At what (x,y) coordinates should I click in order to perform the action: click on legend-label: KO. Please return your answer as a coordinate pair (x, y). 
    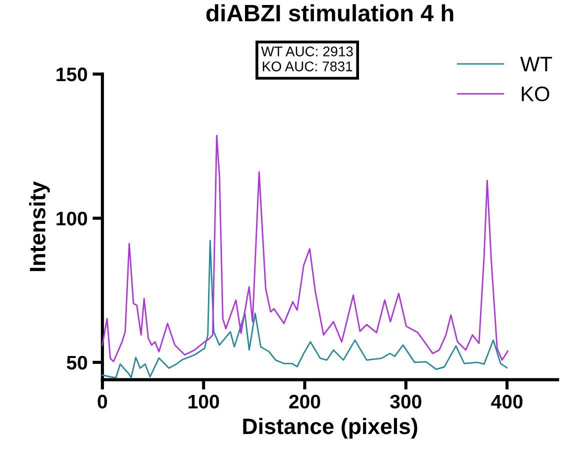
    Looking at the image, I should click on (536, 94).